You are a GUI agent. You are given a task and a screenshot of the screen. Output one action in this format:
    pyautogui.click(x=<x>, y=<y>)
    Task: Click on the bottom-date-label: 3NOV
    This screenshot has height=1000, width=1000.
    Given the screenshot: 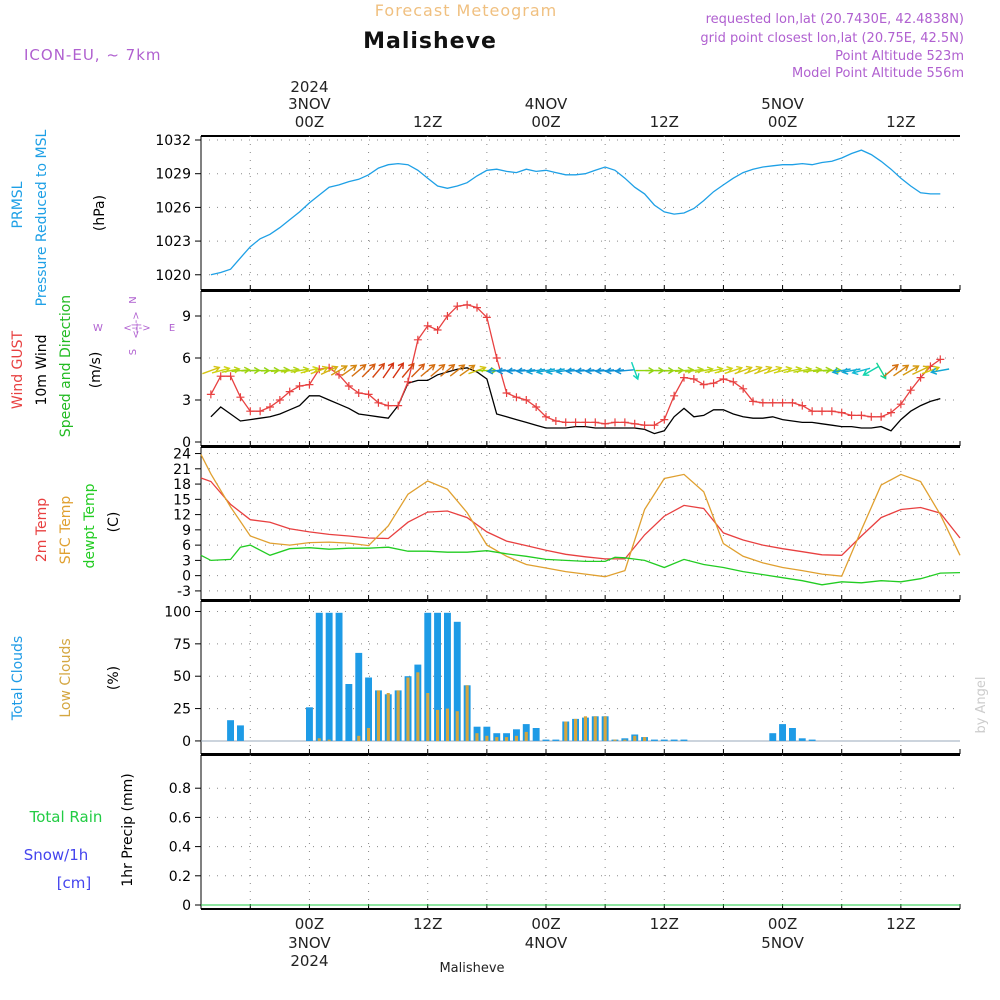 What is the action you would take?
    pyautogui.click(x=309, y=943)
    